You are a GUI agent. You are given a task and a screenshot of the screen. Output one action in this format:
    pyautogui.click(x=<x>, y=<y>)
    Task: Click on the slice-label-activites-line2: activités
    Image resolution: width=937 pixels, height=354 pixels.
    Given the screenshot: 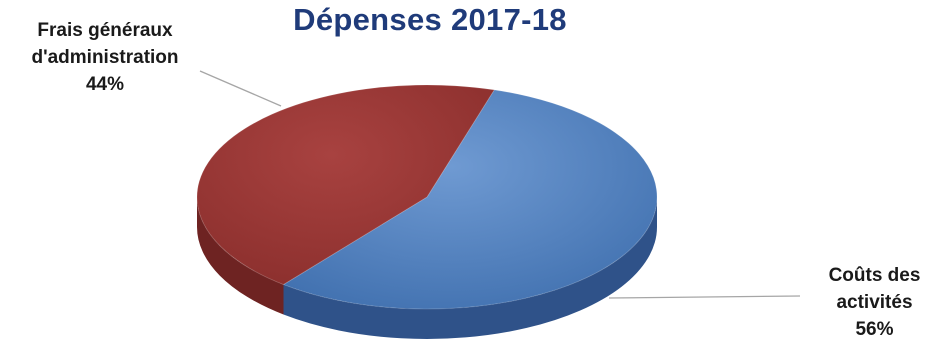 What is the action you would take?
    pyautogui.click(x=874, y=302)
    